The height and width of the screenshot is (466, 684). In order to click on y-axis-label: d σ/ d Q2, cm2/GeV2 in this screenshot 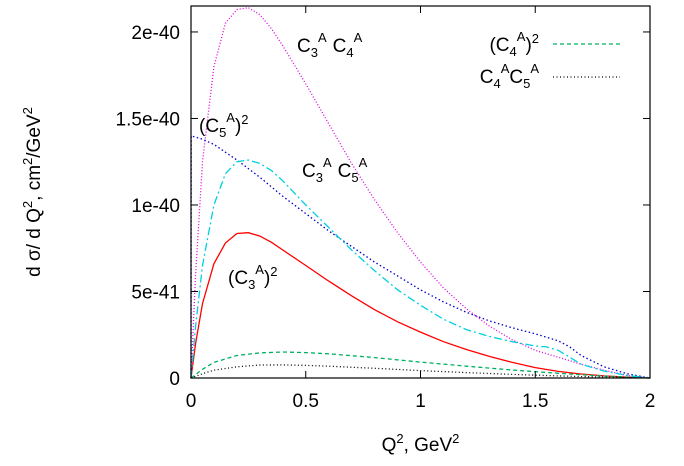, I will do `click(32, 192)`.